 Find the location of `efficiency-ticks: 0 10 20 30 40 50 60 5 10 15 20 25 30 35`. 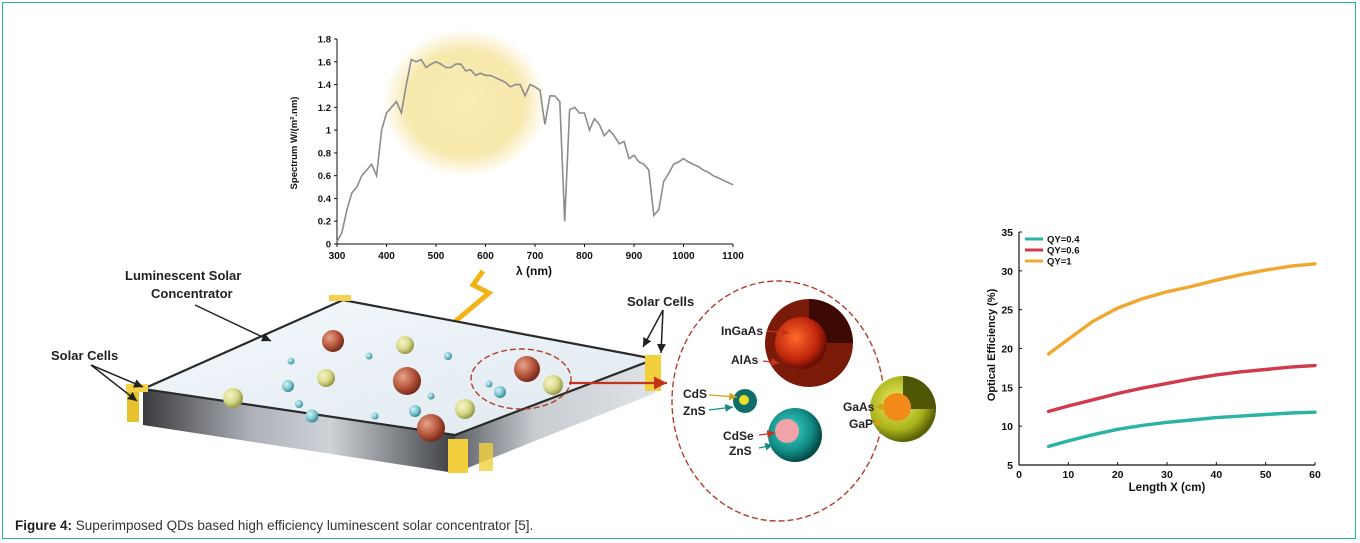

efficiency-ticks: 0 10 20 30 40 50 60 5 10 15 20 25 30 35 is located at coordinates (1161, 354).